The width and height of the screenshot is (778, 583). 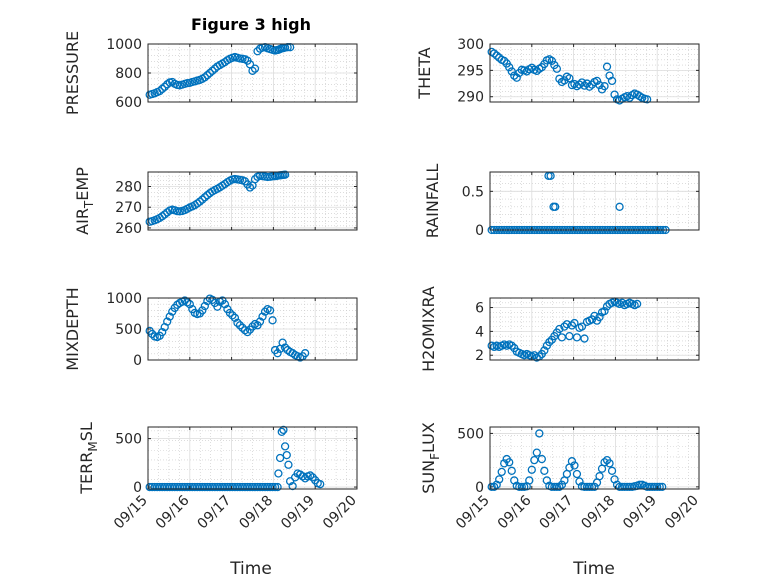 I want to click on y-axis-label: SUNFLUX, so click(x=430, y=458).